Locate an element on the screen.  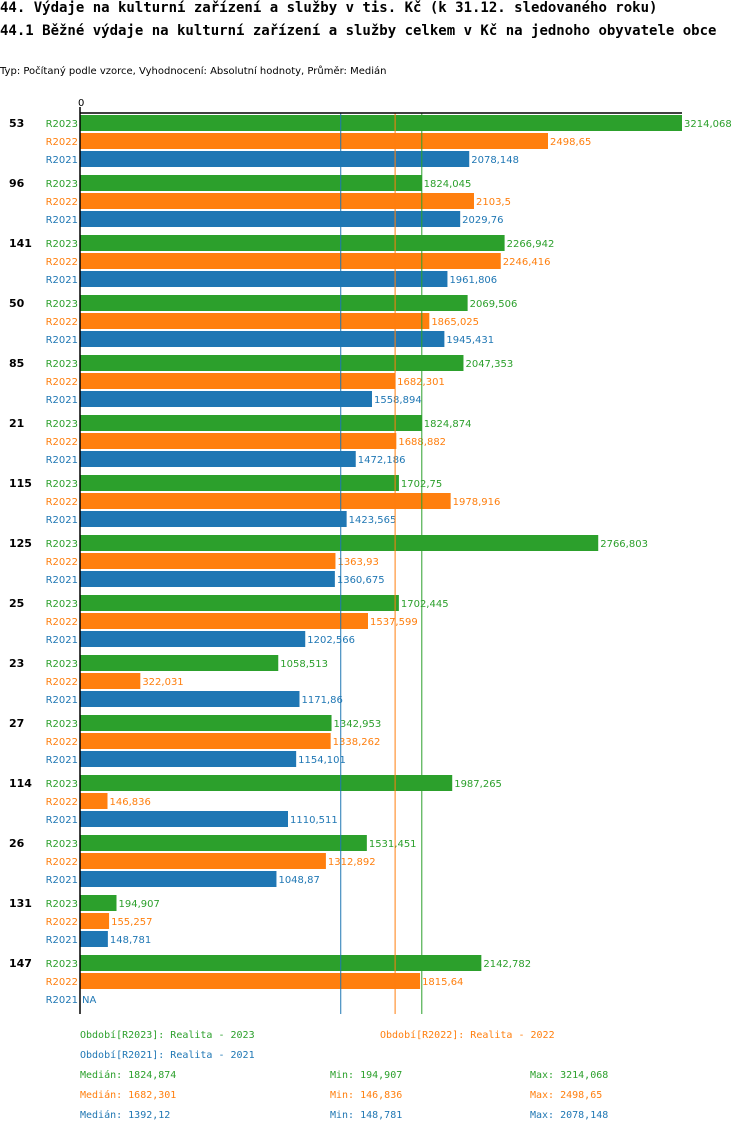
stat-max-r2023: Max: 3214,068 is located at coordinates (569, 1075).